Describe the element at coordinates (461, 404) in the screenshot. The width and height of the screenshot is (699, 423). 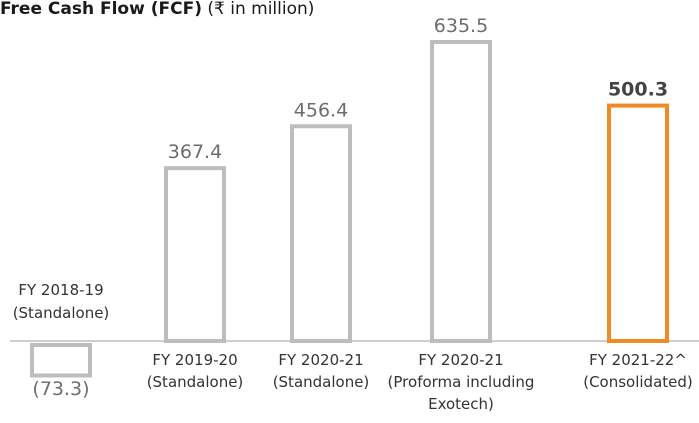
I see `x-tick-label: Exotech)` at that location.